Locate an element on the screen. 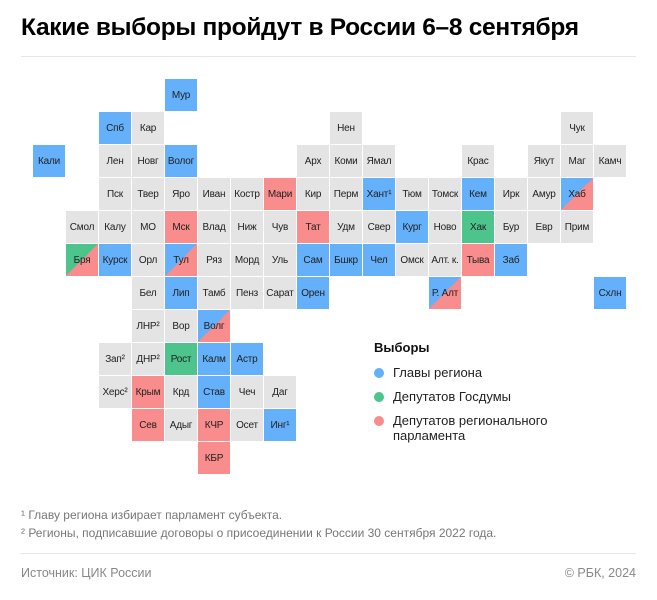 This screenshot has height=600, width=657. legend-item-heads: Главы региона is located at coordinates (493, 372).